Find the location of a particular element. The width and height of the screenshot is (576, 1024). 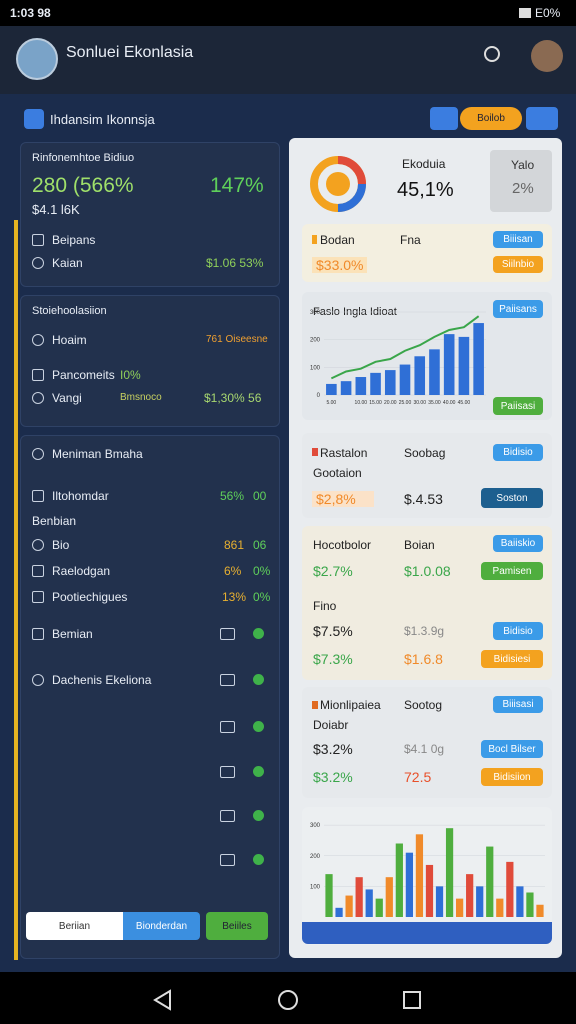

profile-avatar is located at coordinates (547, 56).